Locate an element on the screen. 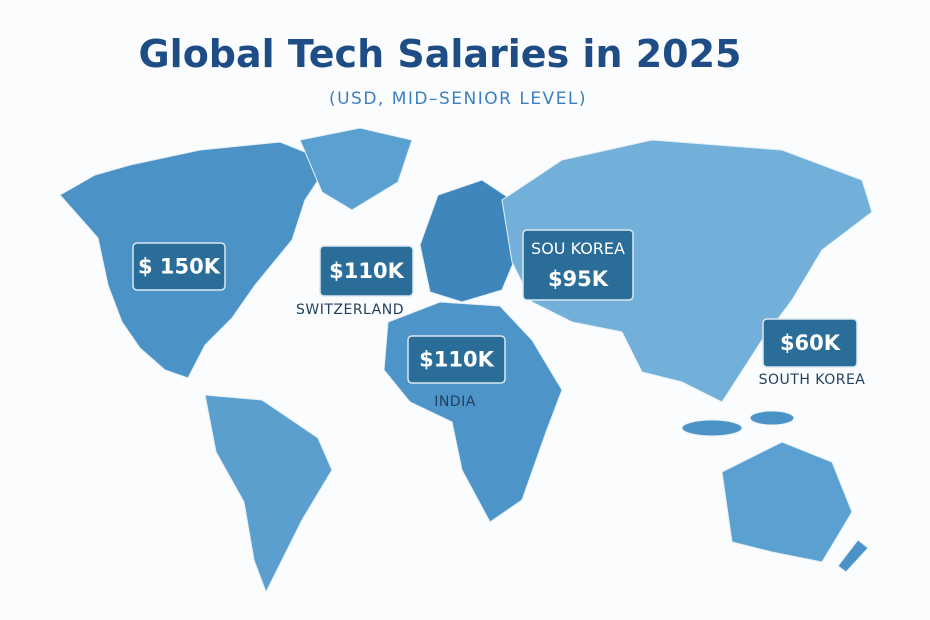 This screenshot has height=620, width=930. country-label: SWITZERLAND is located at coordinates (350, 310).